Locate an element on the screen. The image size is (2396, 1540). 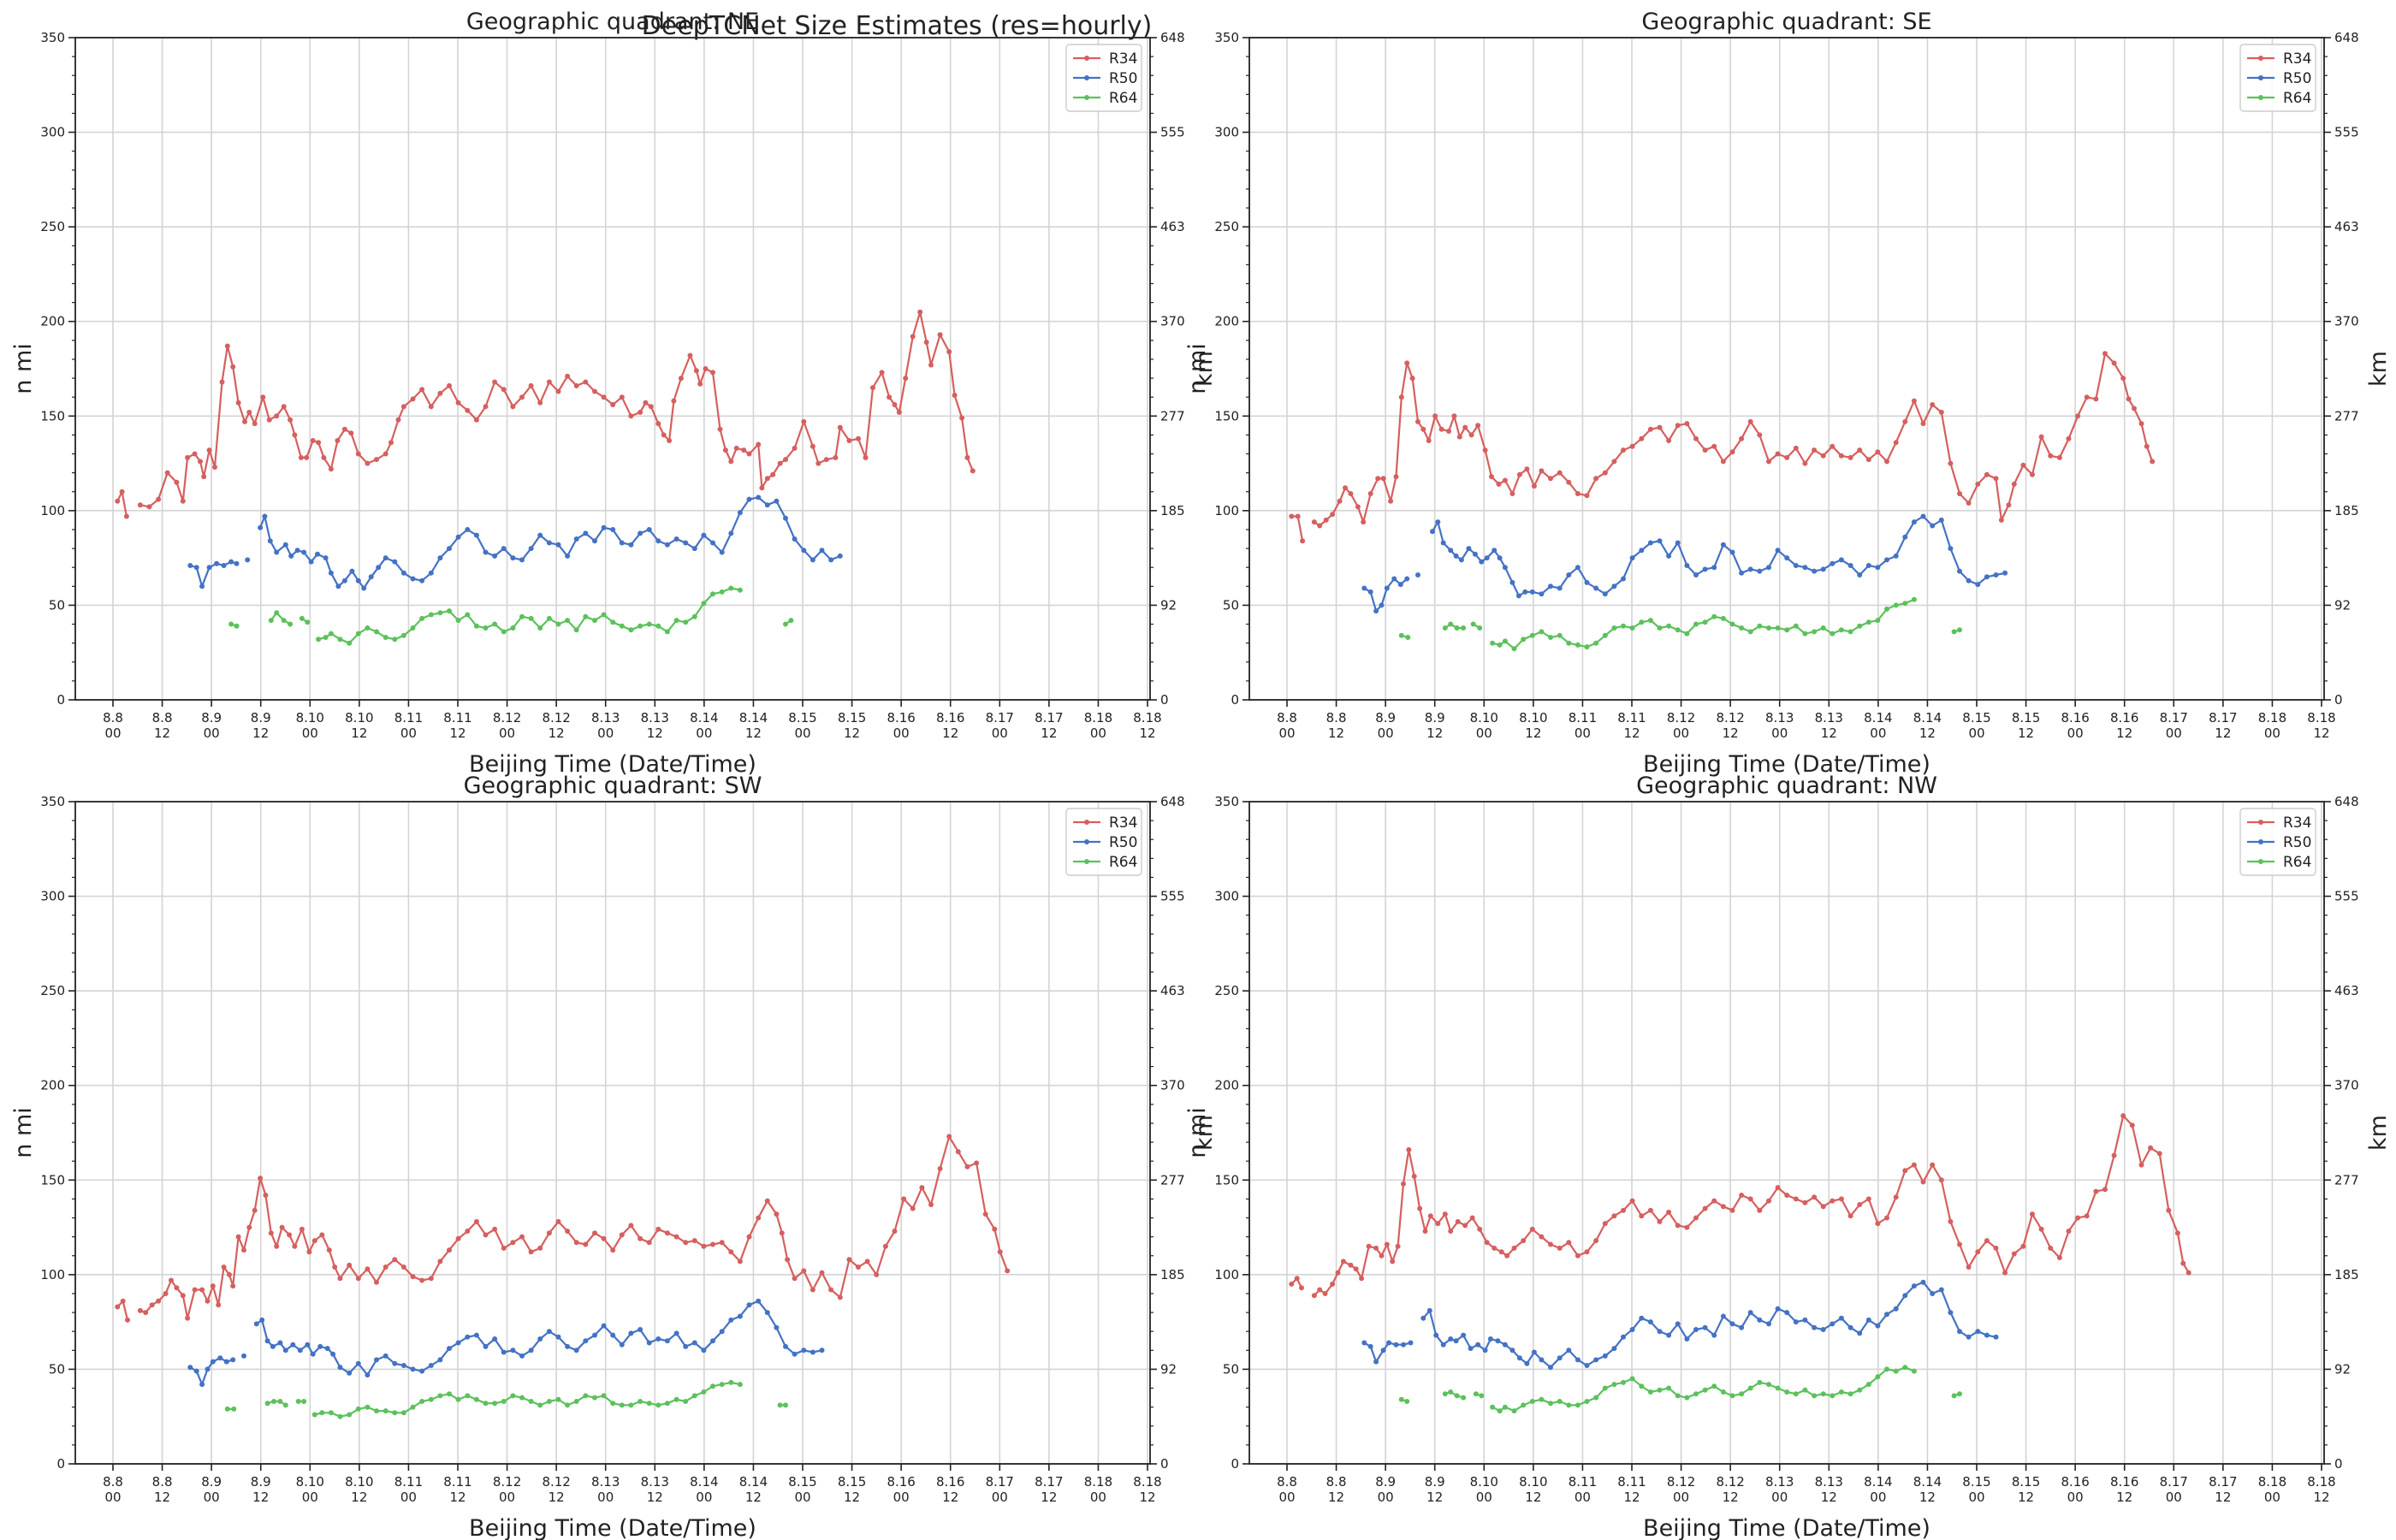
x-tick-label-date: 8.13 is located at coordinates (655, 718).